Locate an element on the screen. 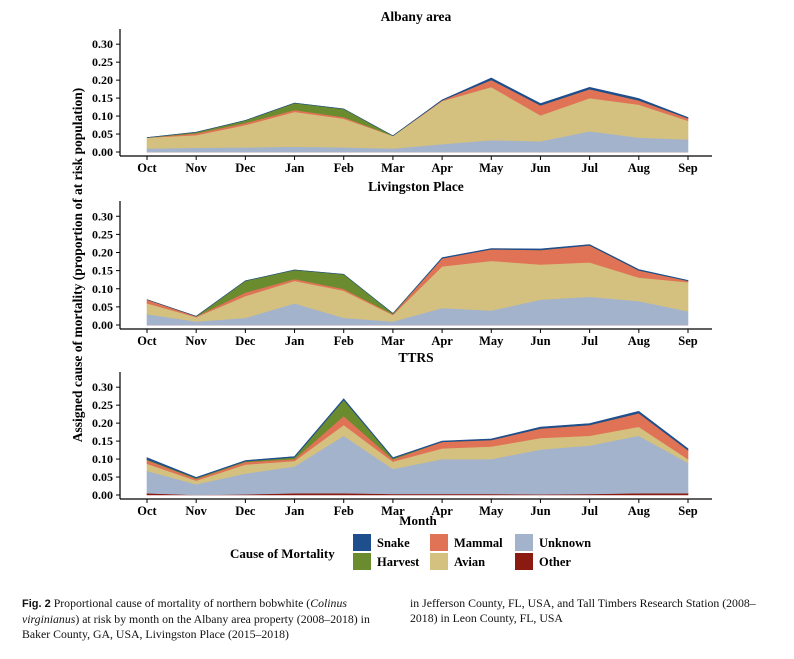 This screenshot has height=659, width=794. legend-title: Cause of Mortality is located at coordinates (282, 553).